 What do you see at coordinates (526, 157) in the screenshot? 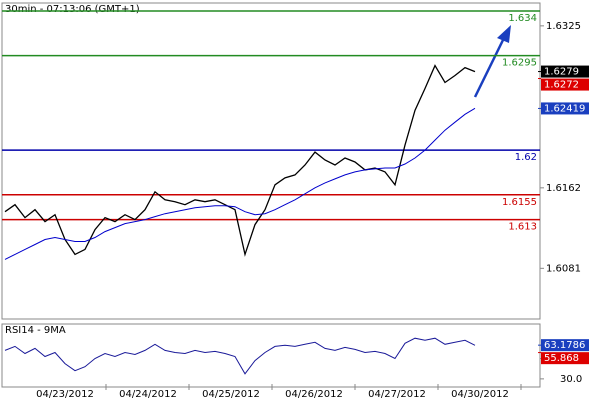
I see `level-label: 1.62` at bounding box center [526, 157].